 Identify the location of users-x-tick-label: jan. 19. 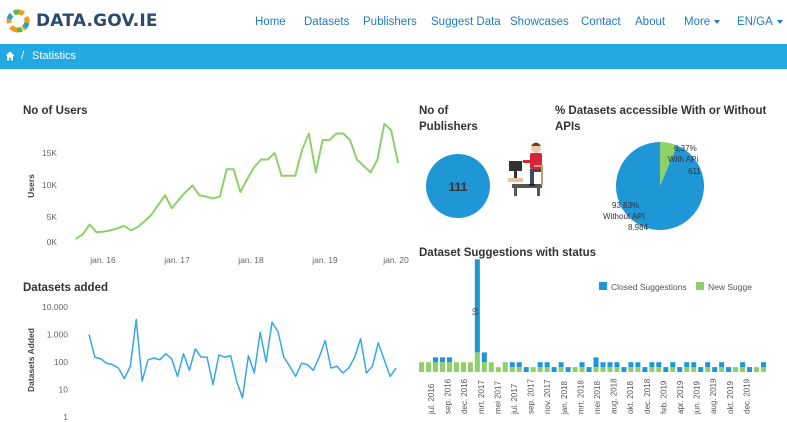
(324, 260).